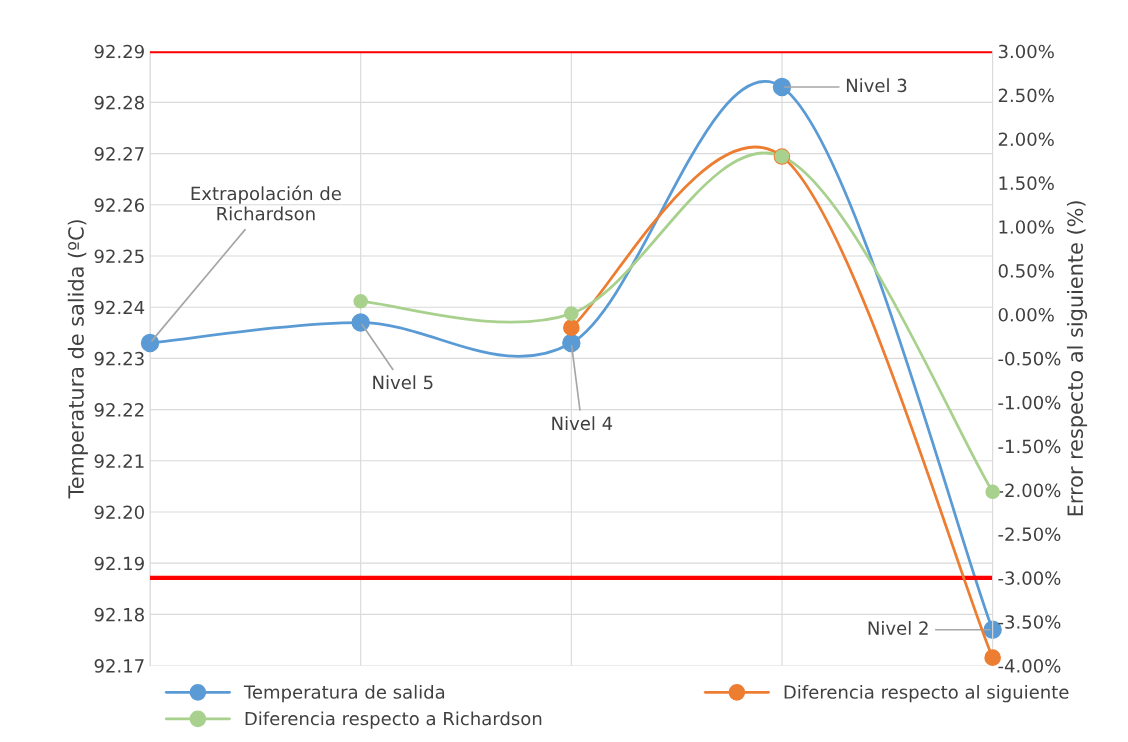  Describe the element at coordinates (119, 512) in the screenshot. I see `y-tick-label: 92.20` at that location.